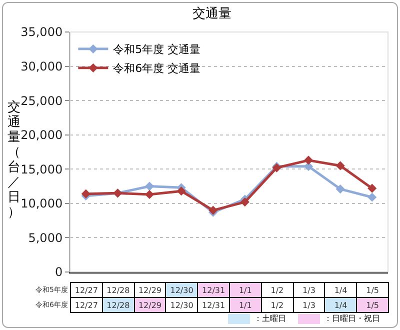 Image resolution: width=400 pixels, height=330 pixels. I want to click on chart-title: 交通量, so click(212, 13).